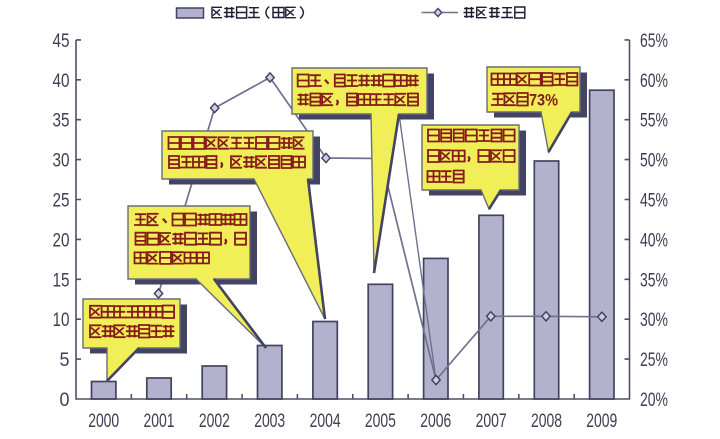 This screenshot has width=720, height=439. Describe the element at coordinates (61, 240) in the screenshot. I see `svg-text: 20` at that location.